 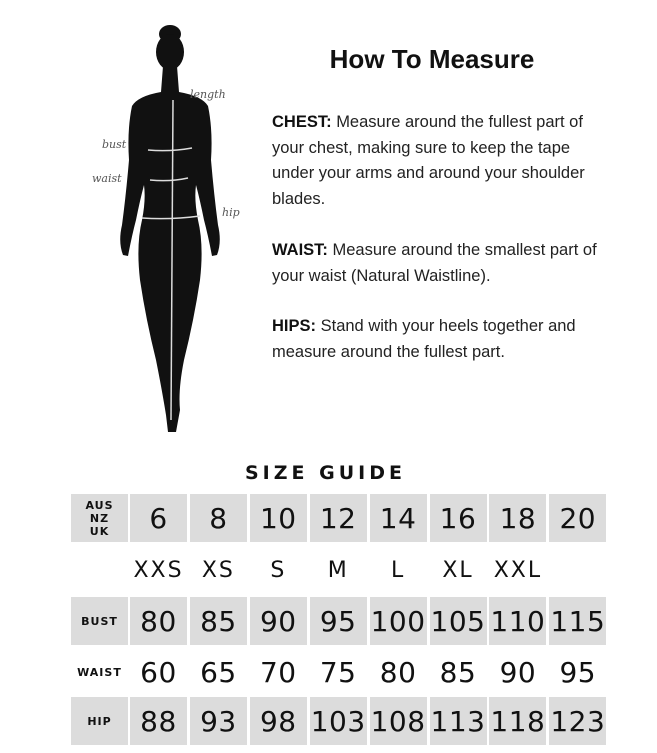 I want to click on size-guide-title: SIZE GUIDE, so click(x=325, y=473).